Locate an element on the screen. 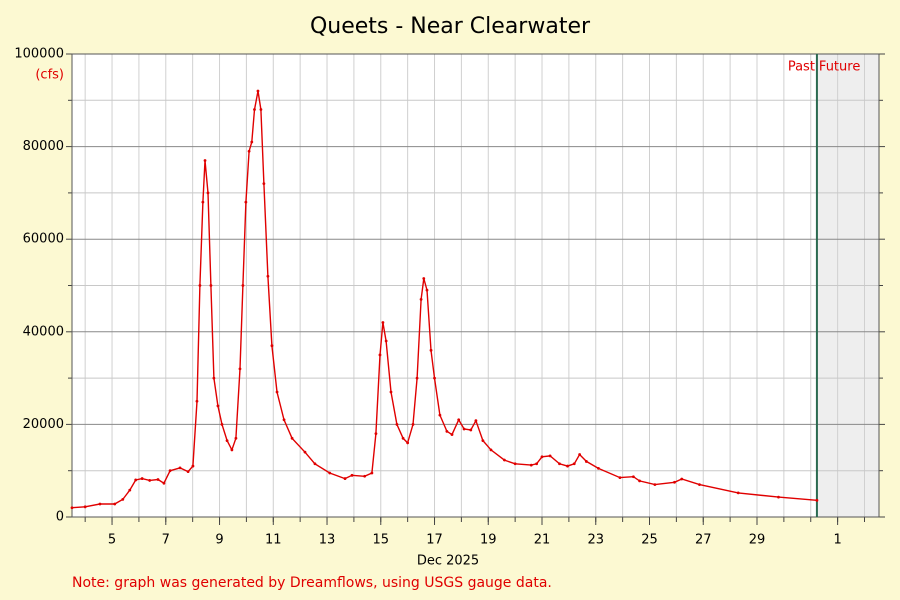 The width and height of the screenshot is (900, 600). y-tick-label: 0 is located at coordinates (60, 517).